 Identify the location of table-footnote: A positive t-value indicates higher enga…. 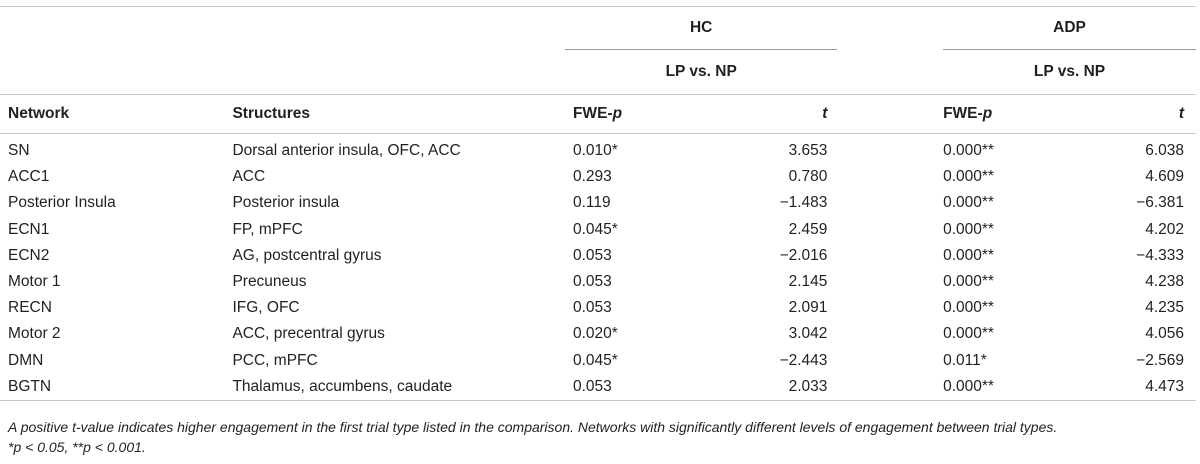
(600, 437).